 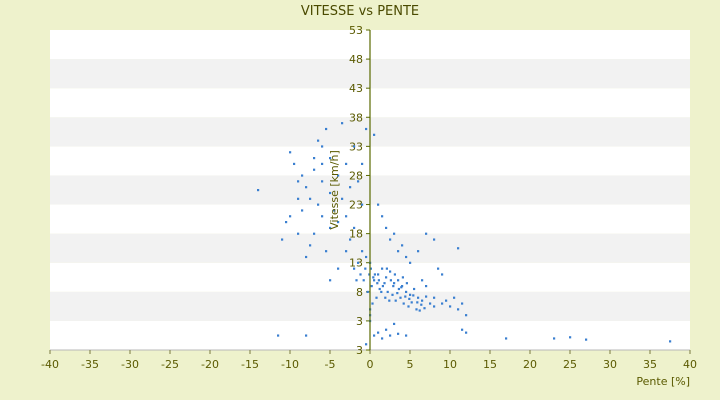 I want to click on y-tick-label: 3, so click(x=359, y=350).